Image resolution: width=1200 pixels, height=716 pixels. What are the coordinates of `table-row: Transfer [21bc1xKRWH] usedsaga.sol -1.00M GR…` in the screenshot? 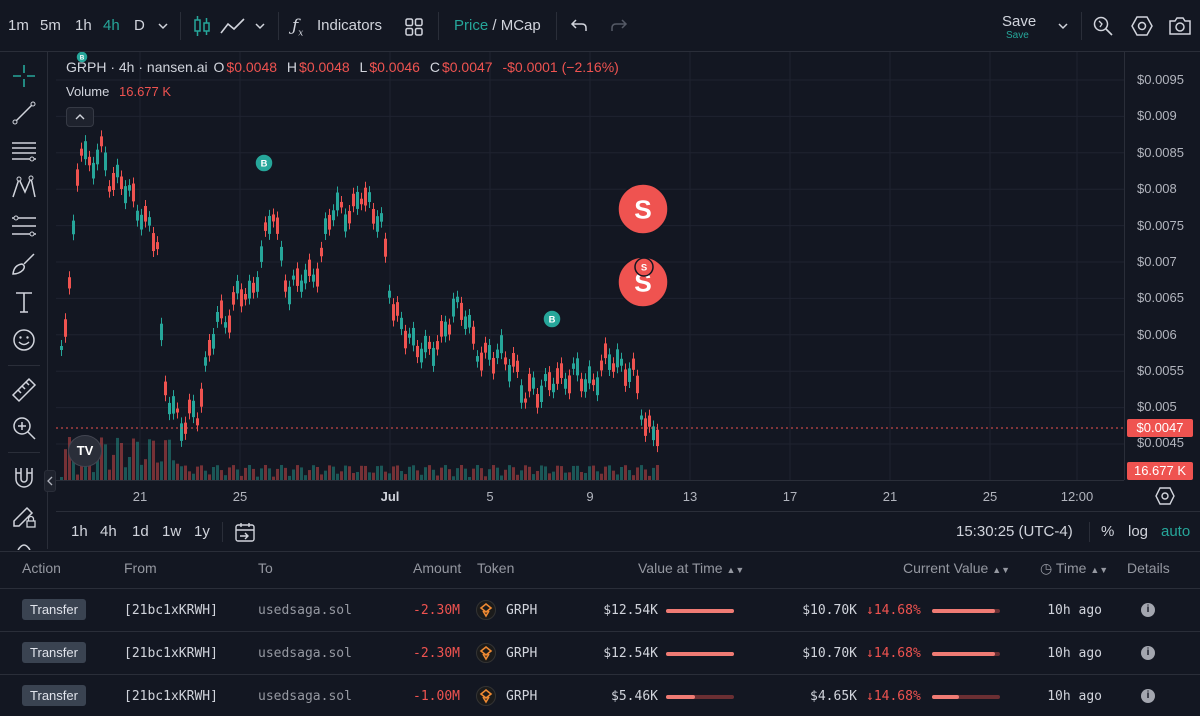 It's located at (600, 695).